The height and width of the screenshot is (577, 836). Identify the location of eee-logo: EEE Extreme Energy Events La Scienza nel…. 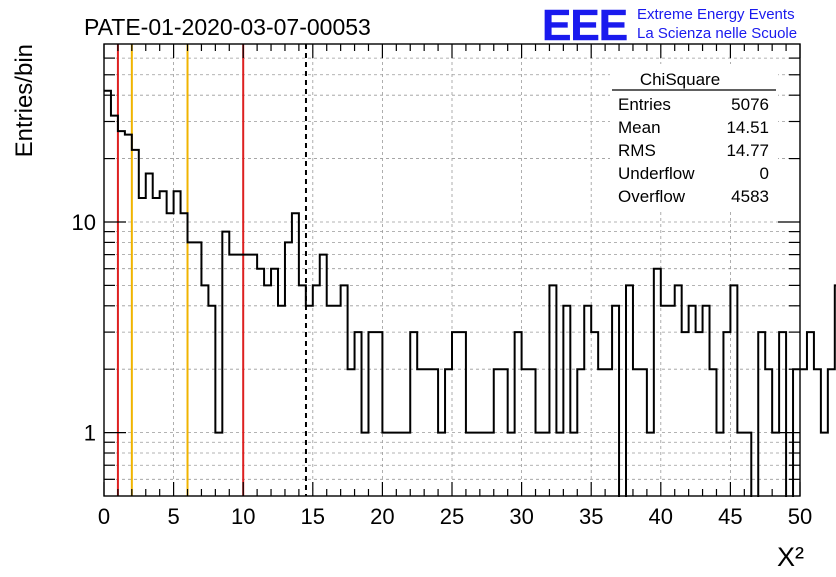
(669, 26).